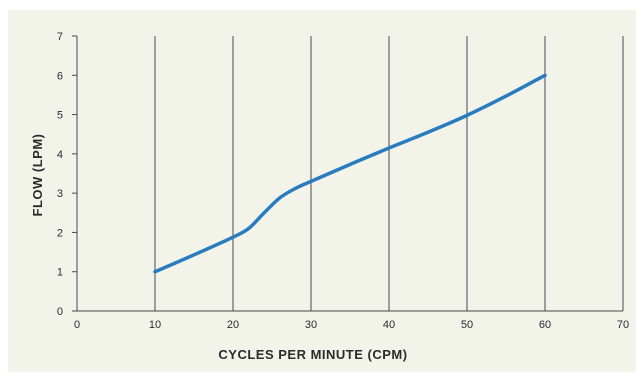 The image size is (644, 379). What do you see at coordinates (623, 325) in the screenshot?
I see `x-tick-label-70: 70` at bounding box center [623, 325].